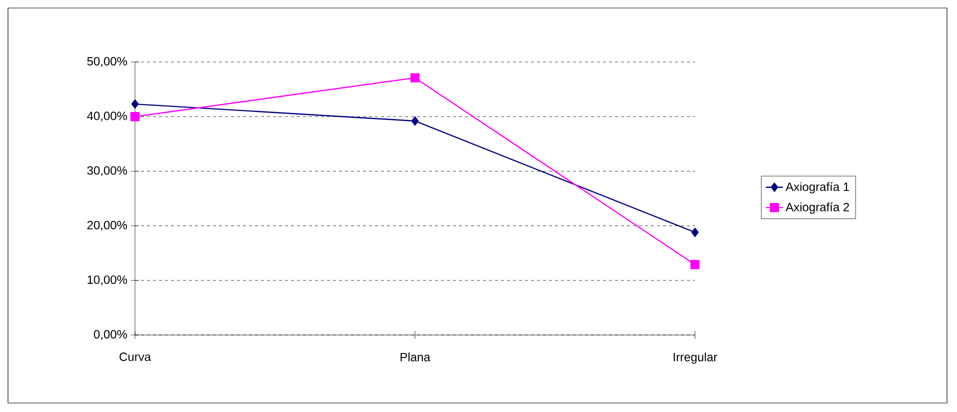 This screenshot has height=412, width=957. I want to click on legend-label: Axiografía 2, so click(817, 208).